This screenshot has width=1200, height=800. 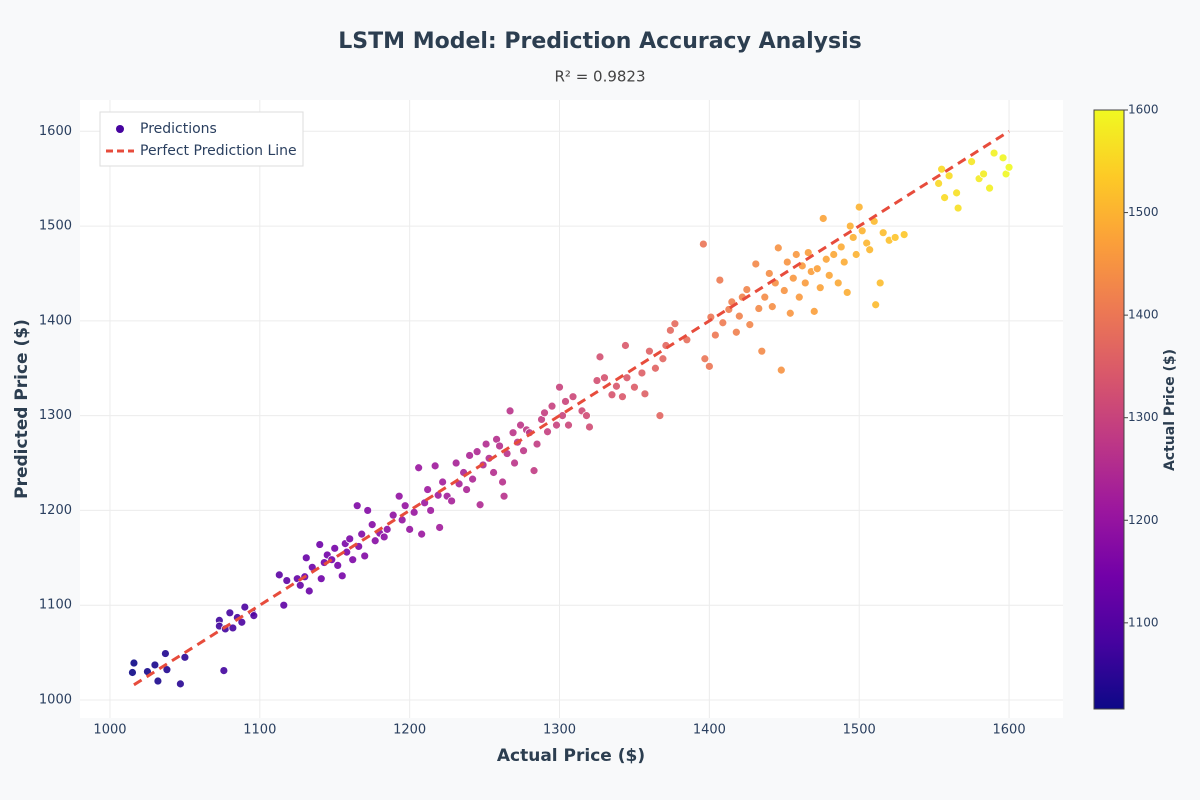 I want to click on legend-label: Perfect Prediction Line, so click(x=218, y=151).